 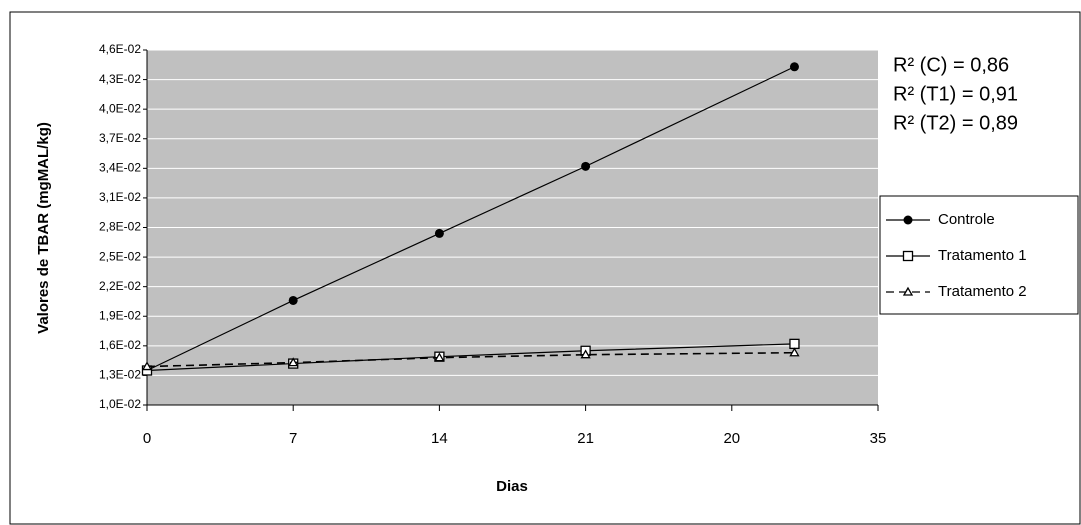 What do you see at coordinates (512, 486) in the screenshot?
I see `x-axis-title: Dias` at bounding box center [512, 486].